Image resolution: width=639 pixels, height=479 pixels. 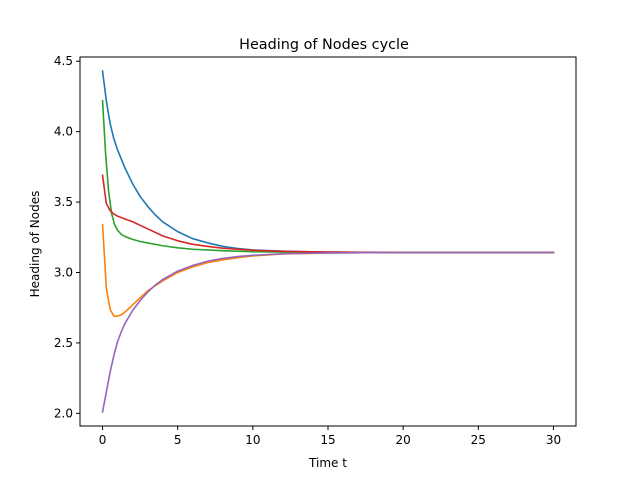 What do you see at coordinates (403, 440) in the screenshot?
I see `x-tick-label: 20` at bounding box center [403, 440].